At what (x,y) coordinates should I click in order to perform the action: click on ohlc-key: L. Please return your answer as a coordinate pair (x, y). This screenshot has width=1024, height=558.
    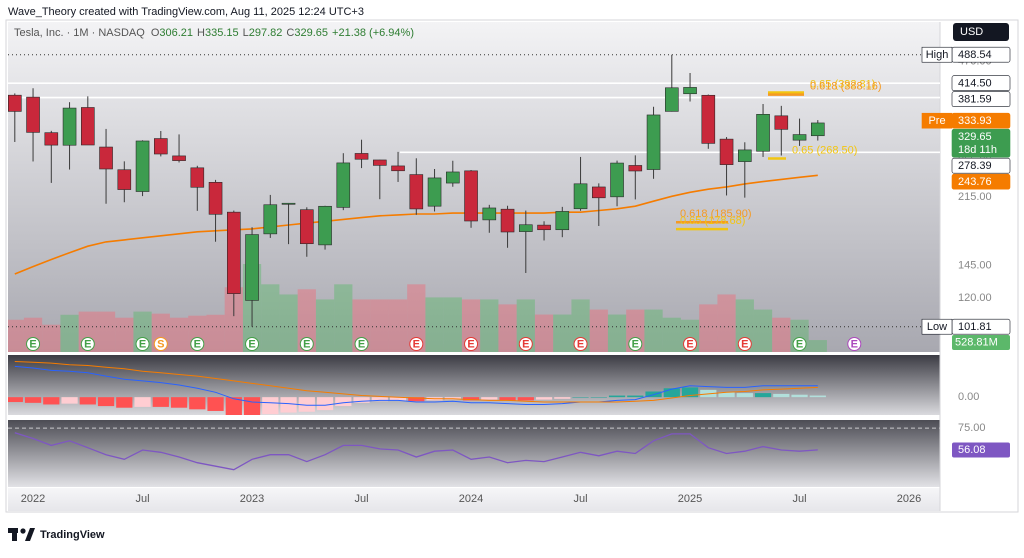
    Looking at the image, I should click on (246, 33).